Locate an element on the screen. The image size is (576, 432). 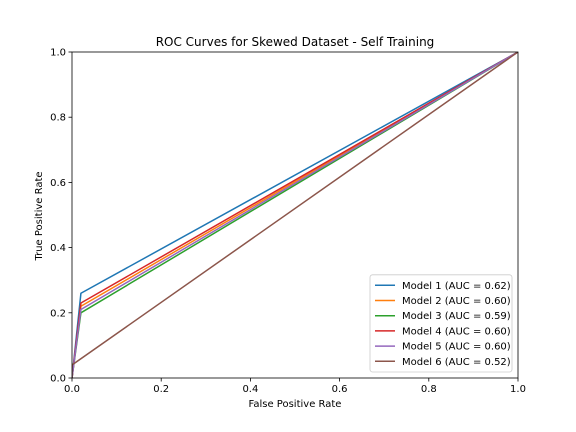
x-tick-label: 0.8 is located at coordinates (429, 389).